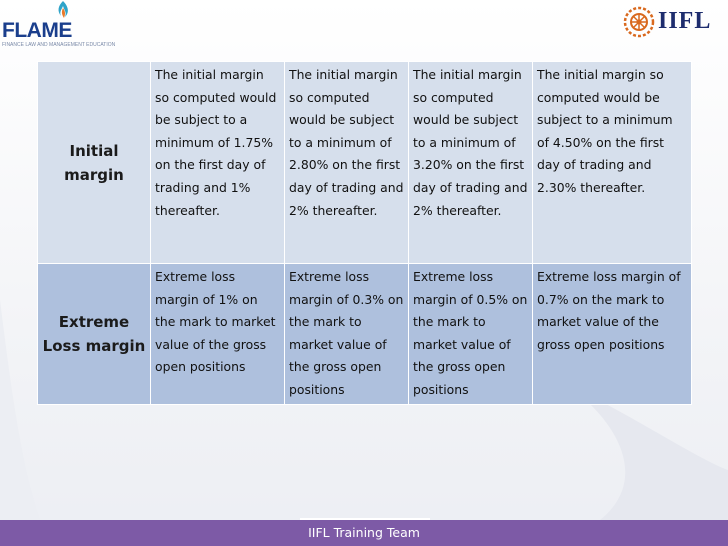  Describe the element at coordinates (685, 21) in the screenshot. I see `iifl-wordmark: IIFL` at that location.